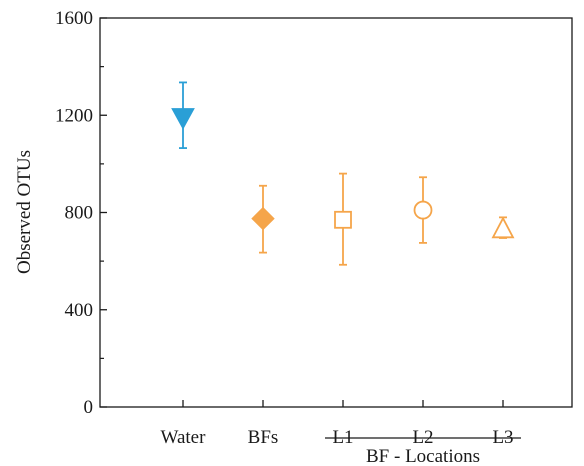  Describe the element at coordinates (263, 437) in the screenshot. I see `x-tick-label: BFs` at that location.